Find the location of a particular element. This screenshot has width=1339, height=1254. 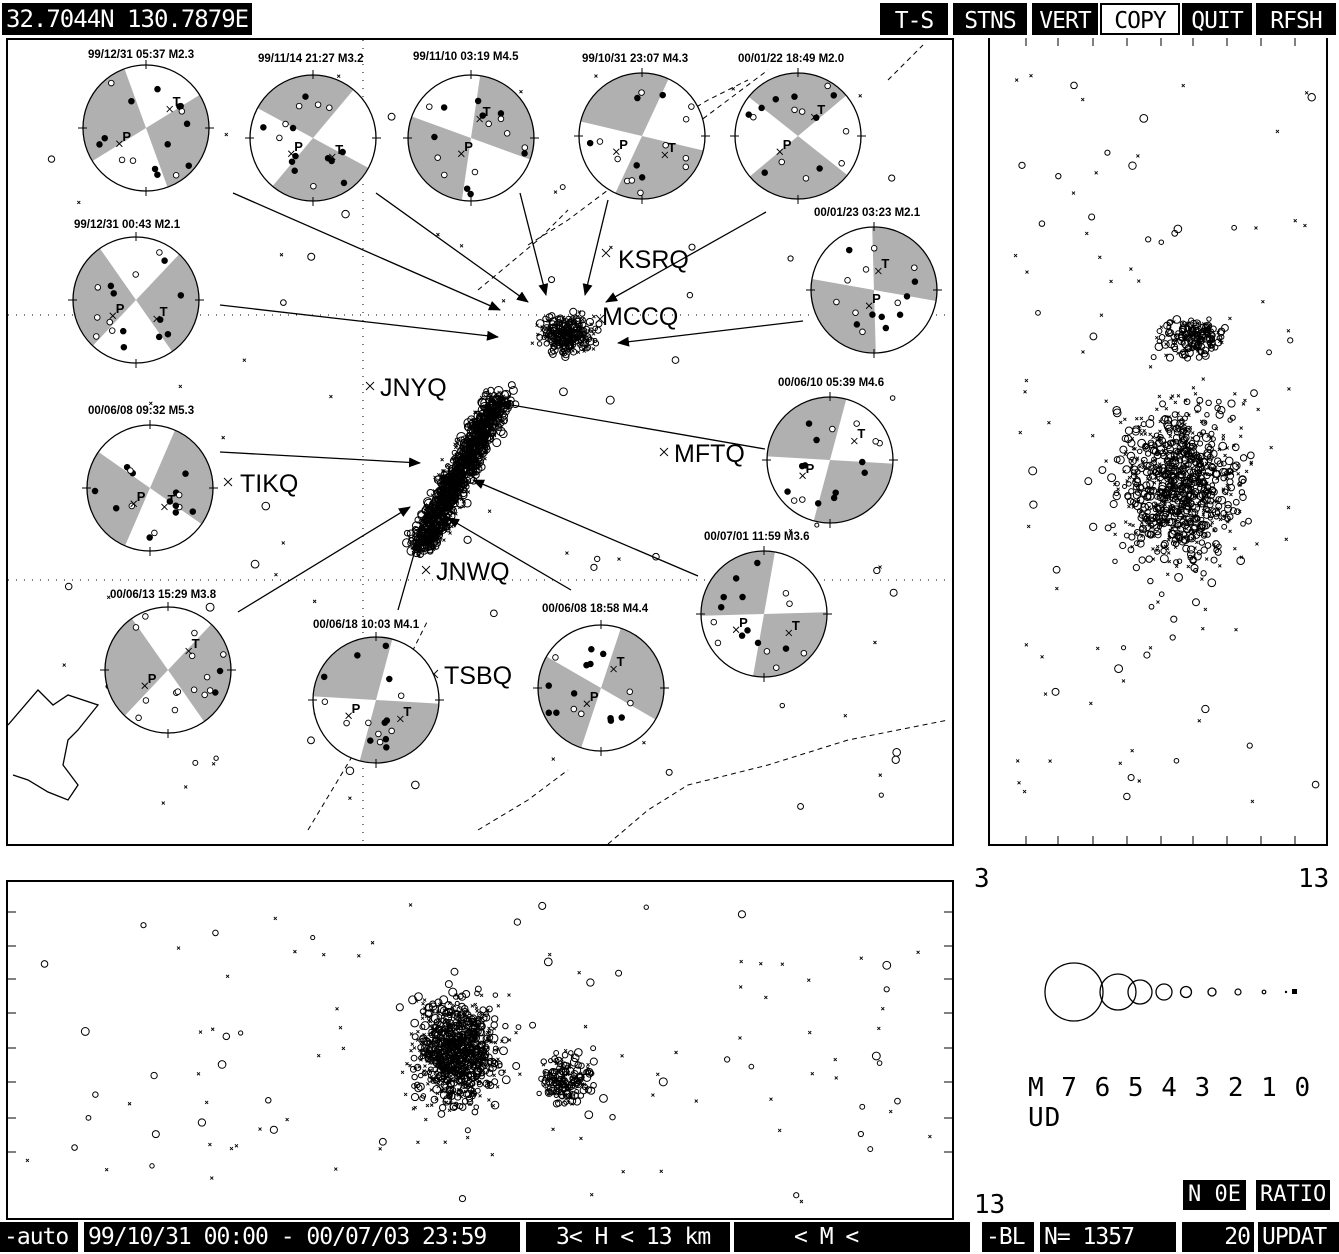

compression-quadrant is located at coordinates (118, 498).